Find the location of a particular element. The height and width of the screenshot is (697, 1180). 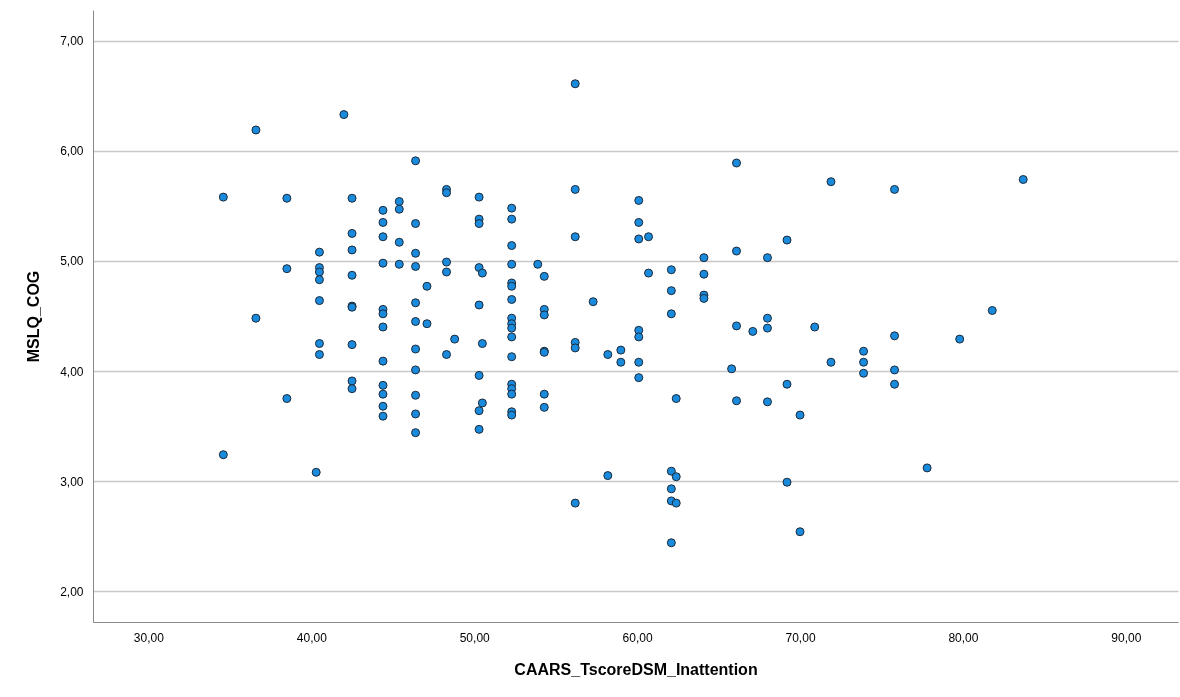

y-tick-label: 4,00 is located at coordinates (72, 371).